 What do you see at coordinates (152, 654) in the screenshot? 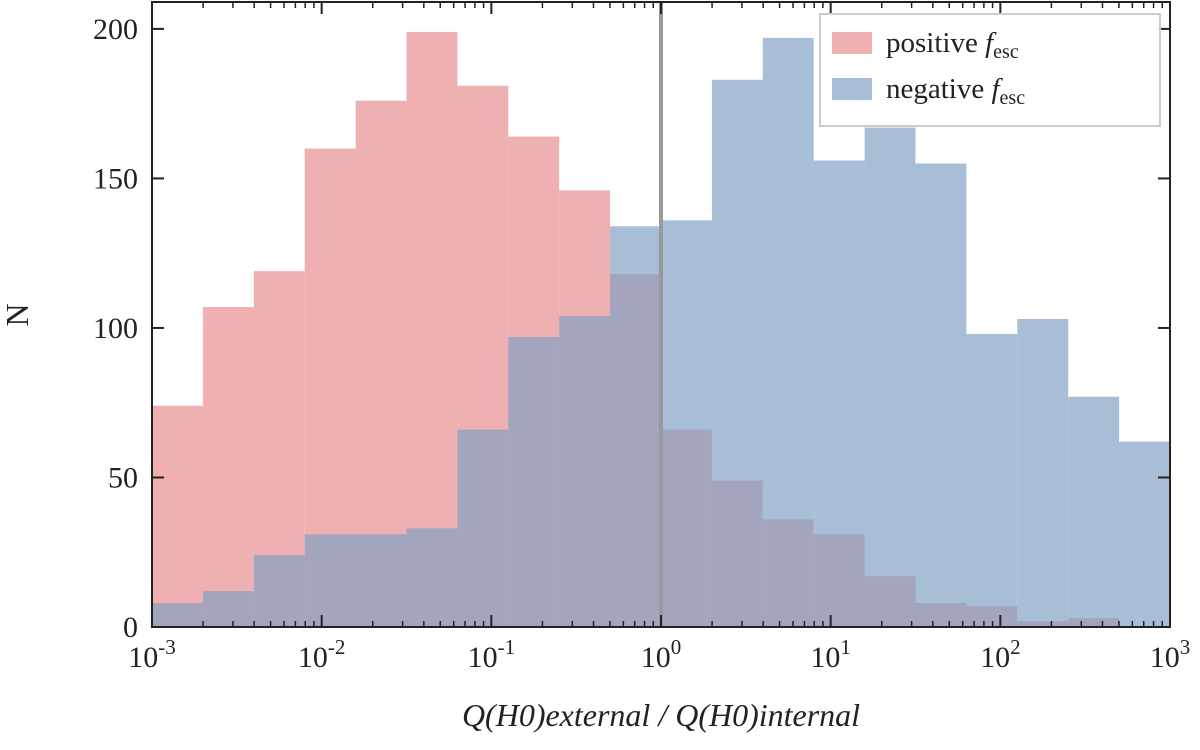
I see `x-tick-label: 10⁻³` at bounding box center [152, 654].